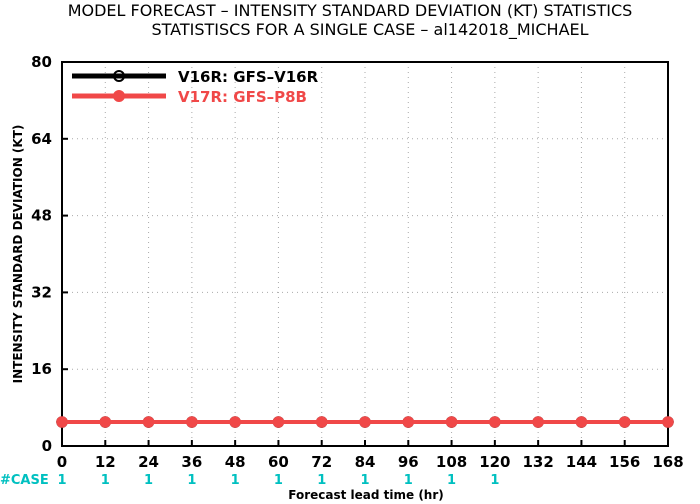 This screenshot has width=700, height=504. Describe the element at coordinates (62, 462) in the screenshot. I see `x-tick-label: 0` at that location.